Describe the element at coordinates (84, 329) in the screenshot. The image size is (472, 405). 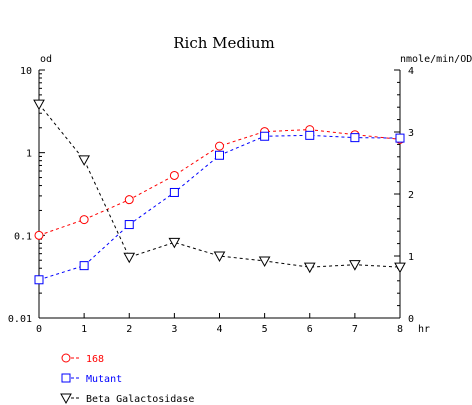
I see `x-tick-label: 1` at that location.